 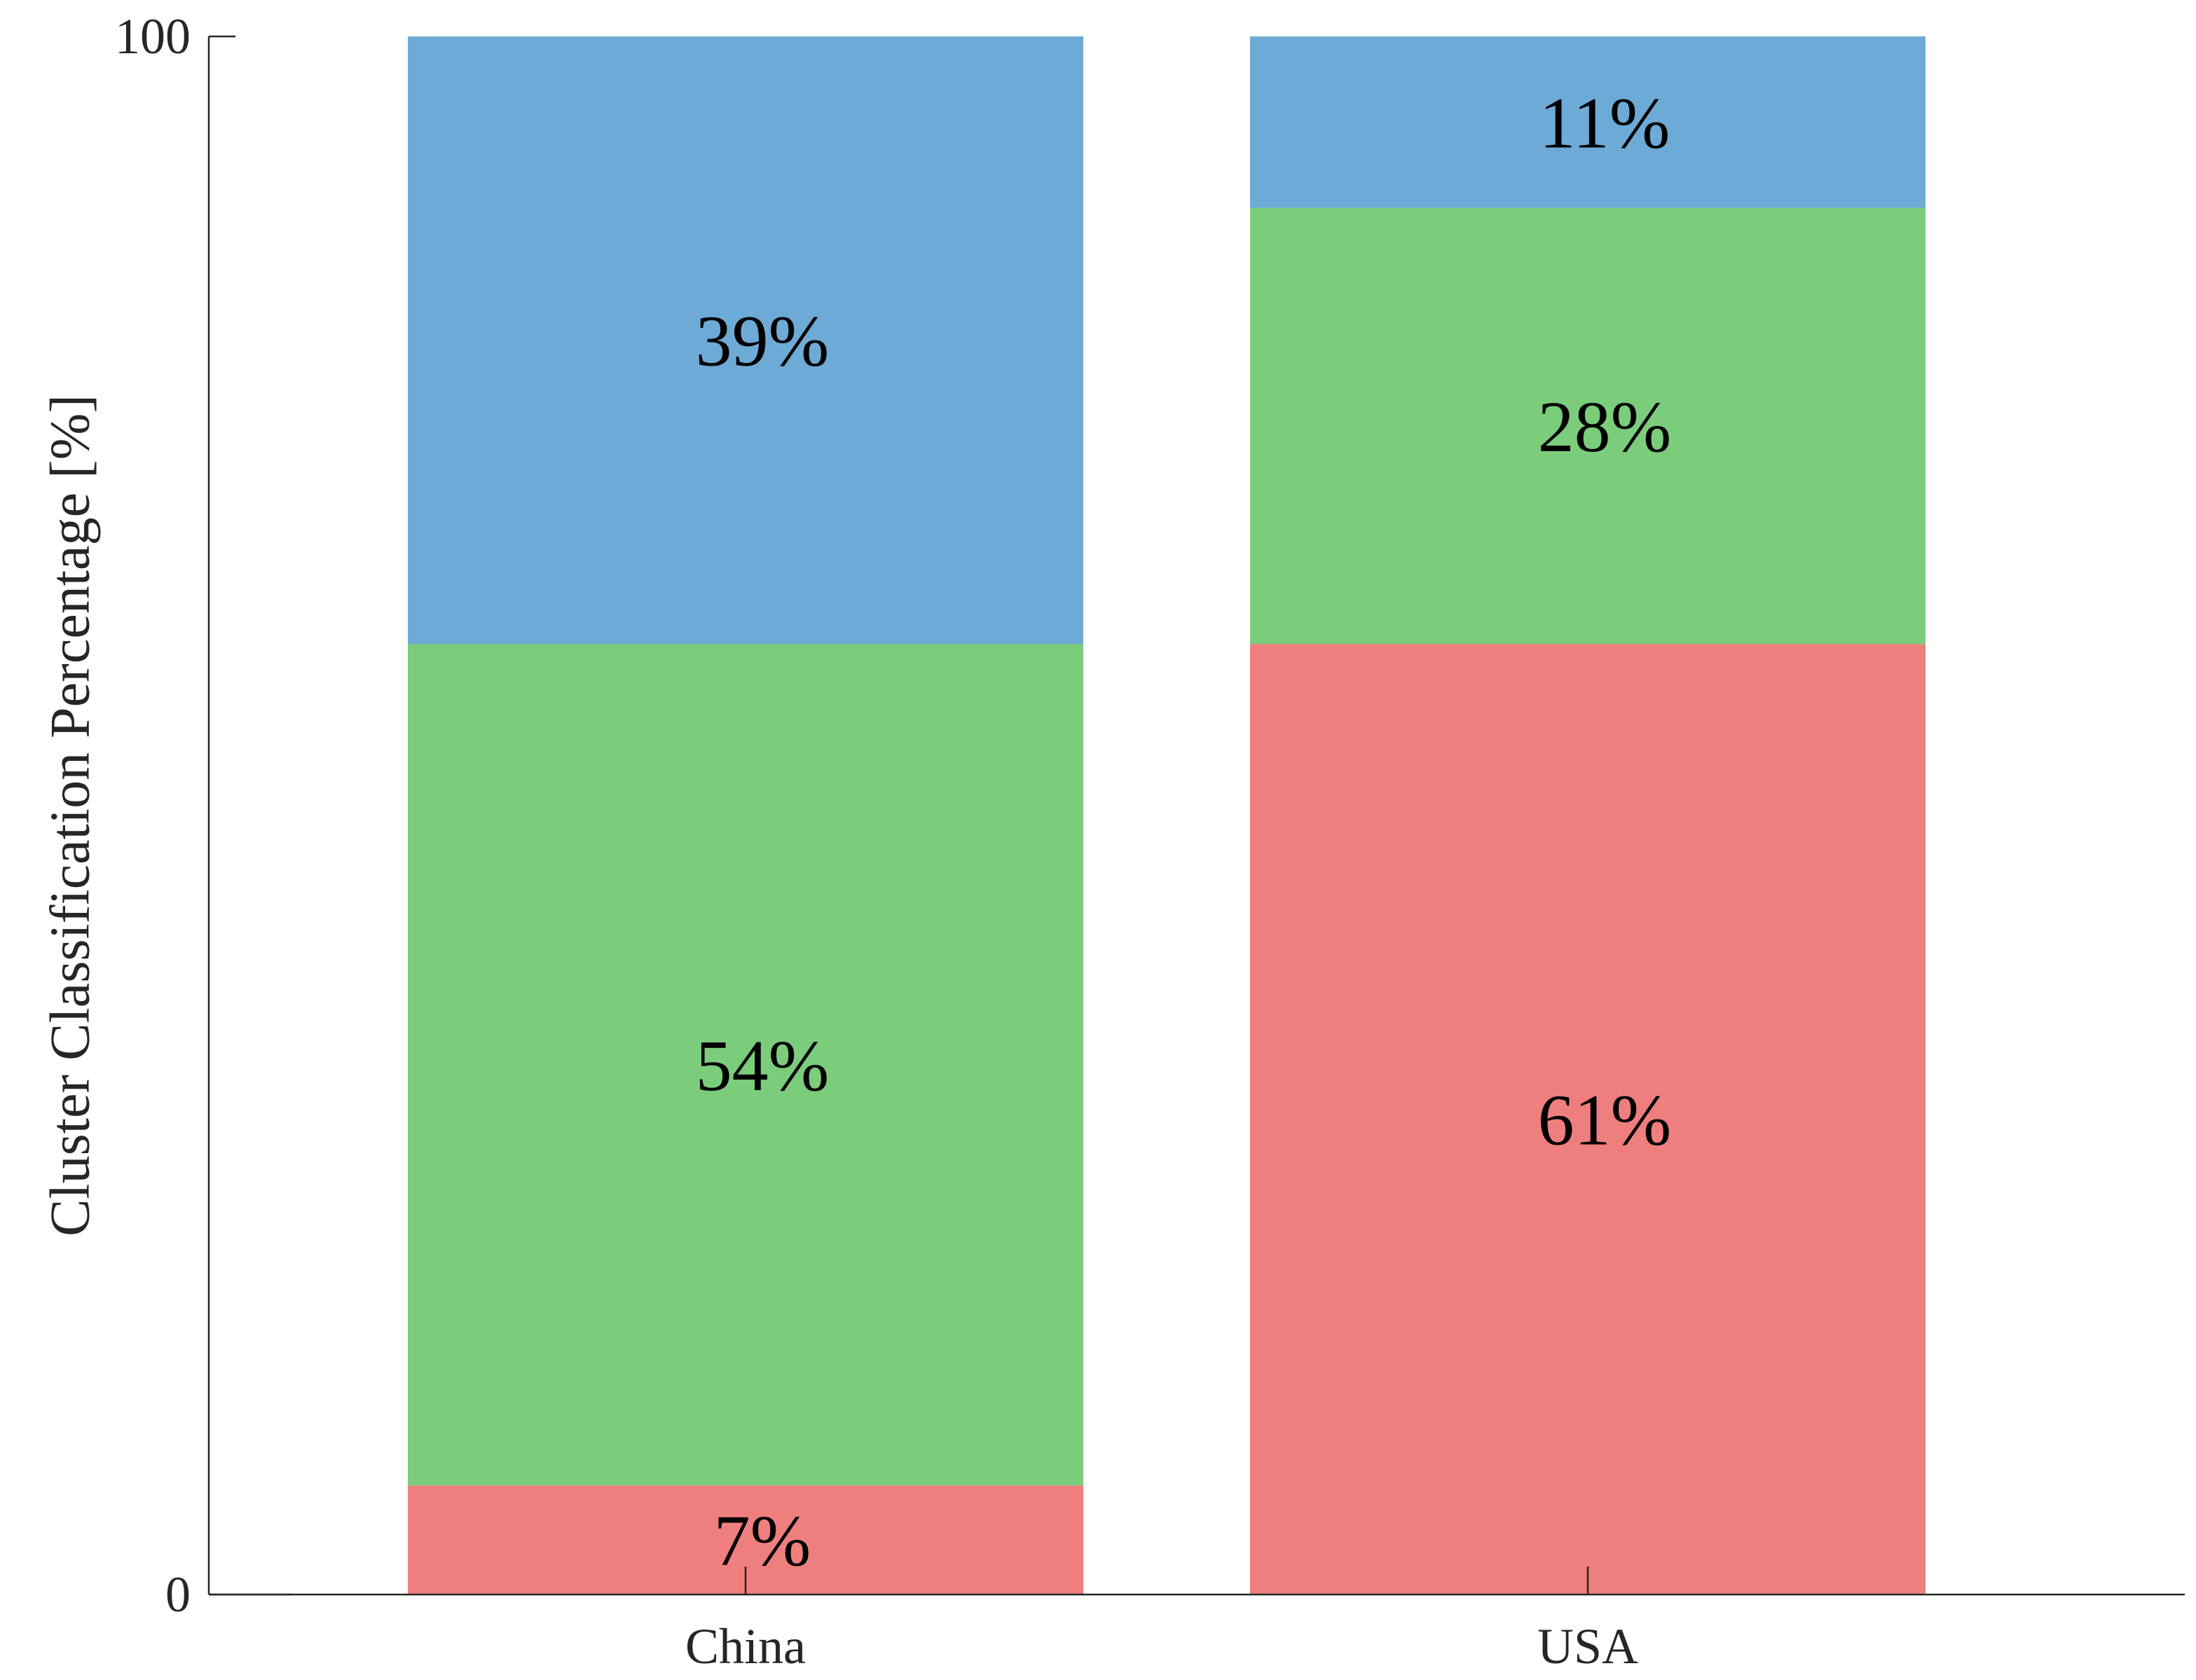 I want to click on y-axis-title: Cluster Classification Percentage [%], so click(x=70, y=816).